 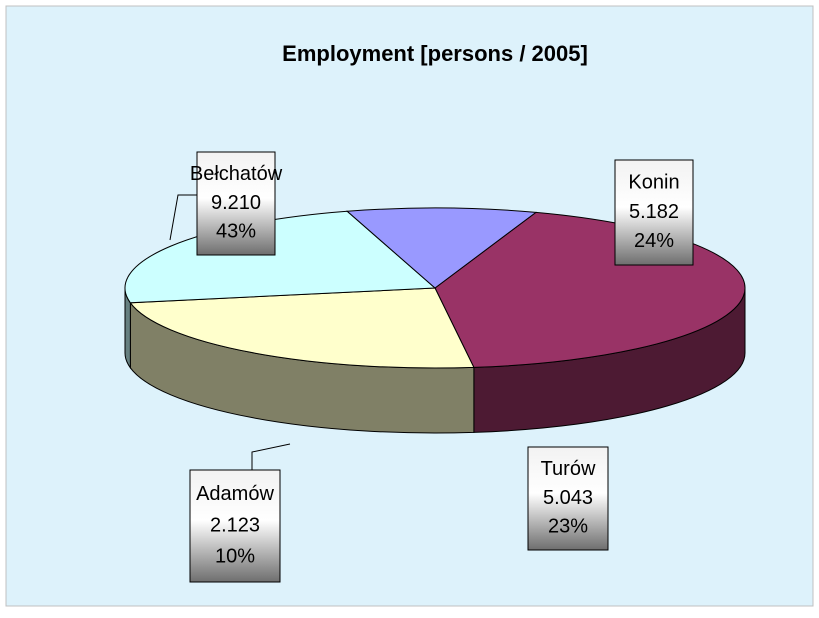 What do you see at coordinates (653, 182) in the screenshot?
I see `label-name: Konin` at bounding box center [653, 182].